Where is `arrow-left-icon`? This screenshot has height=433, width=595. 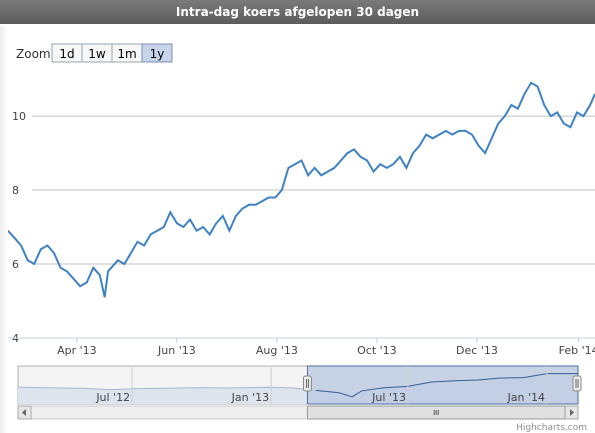
arrow-left-icon is located at coordinates (24, 412).